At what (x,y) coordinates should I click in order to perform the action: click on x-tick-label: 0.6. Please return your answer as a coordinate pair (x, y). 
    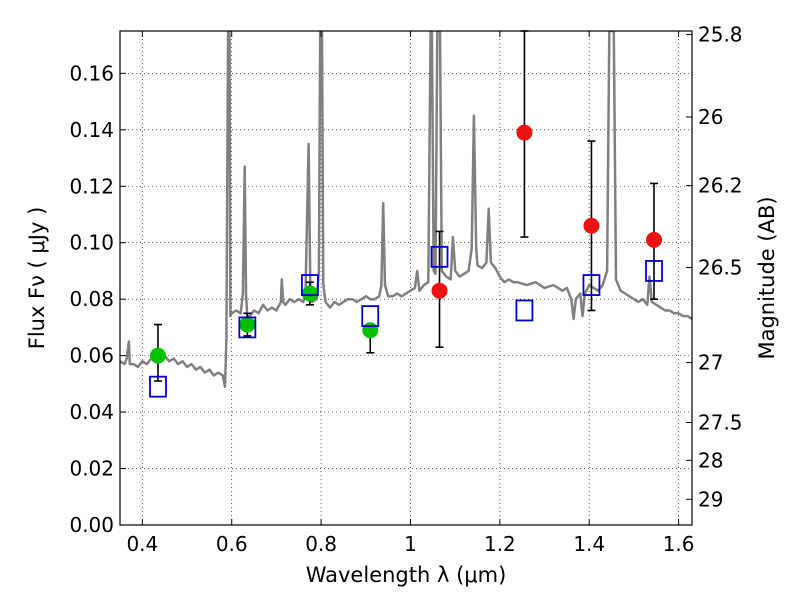
    Looking at the image, I should click on (232, 544).